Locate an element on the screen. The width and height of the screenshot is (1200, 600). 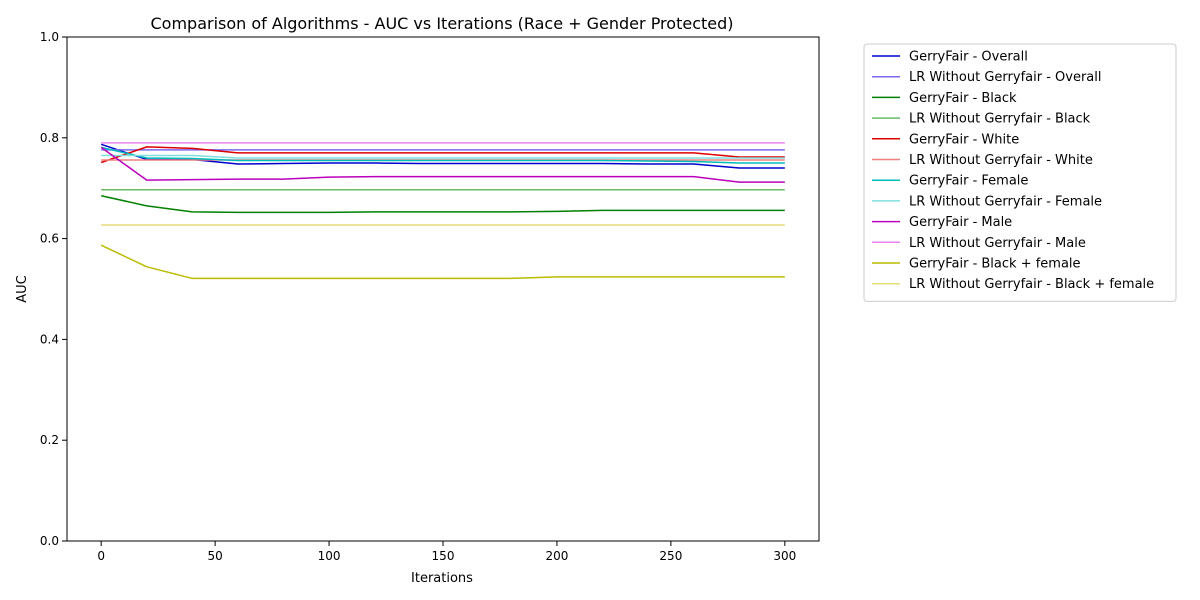
x-tick-label: 0 is located at coordinates (101, 556).